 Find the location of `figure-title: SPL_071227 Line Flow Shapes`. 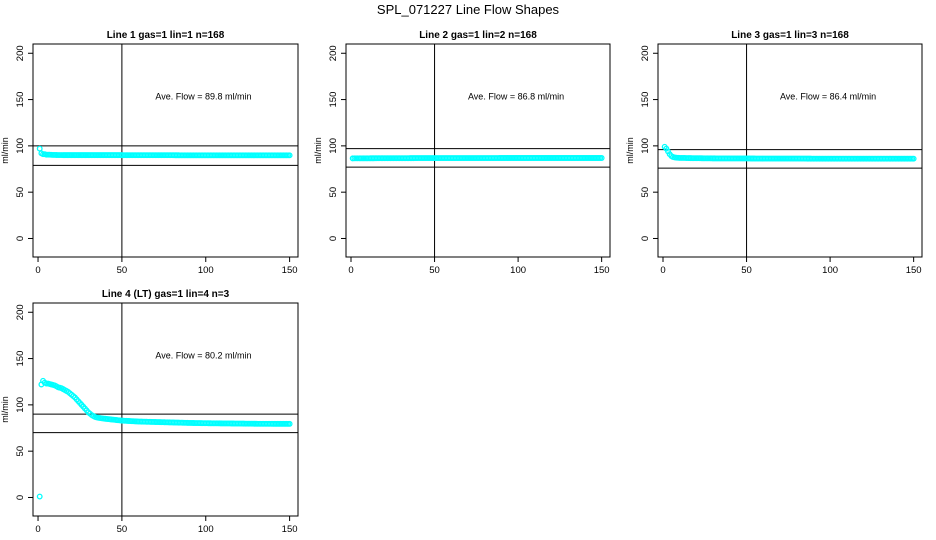

figure-title: SPL_071227 Line Flow Shapes is located at coordinates (468, 9).